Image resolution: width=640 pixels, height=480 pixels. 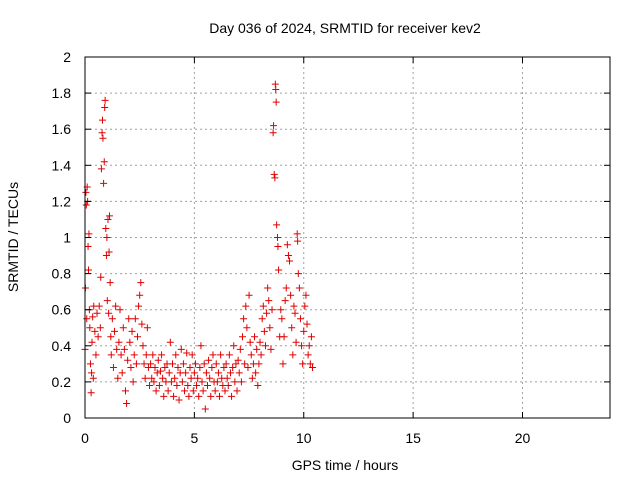 What do you see at coordinates (194, 438) in the screenshot?
I see `x-tick-label: 5` at bounding box center [194, 438].